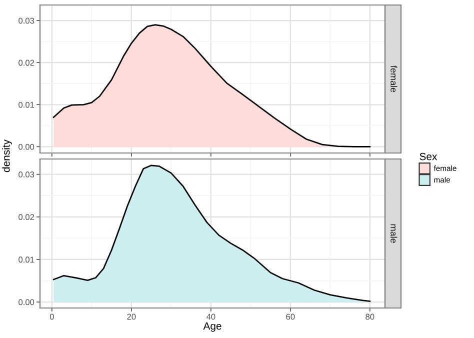 This screenshot has height=338, width=474. Describe the element at coordinates (131, 317) in the screenshot. I see `x-tick-label: 20` at that location.